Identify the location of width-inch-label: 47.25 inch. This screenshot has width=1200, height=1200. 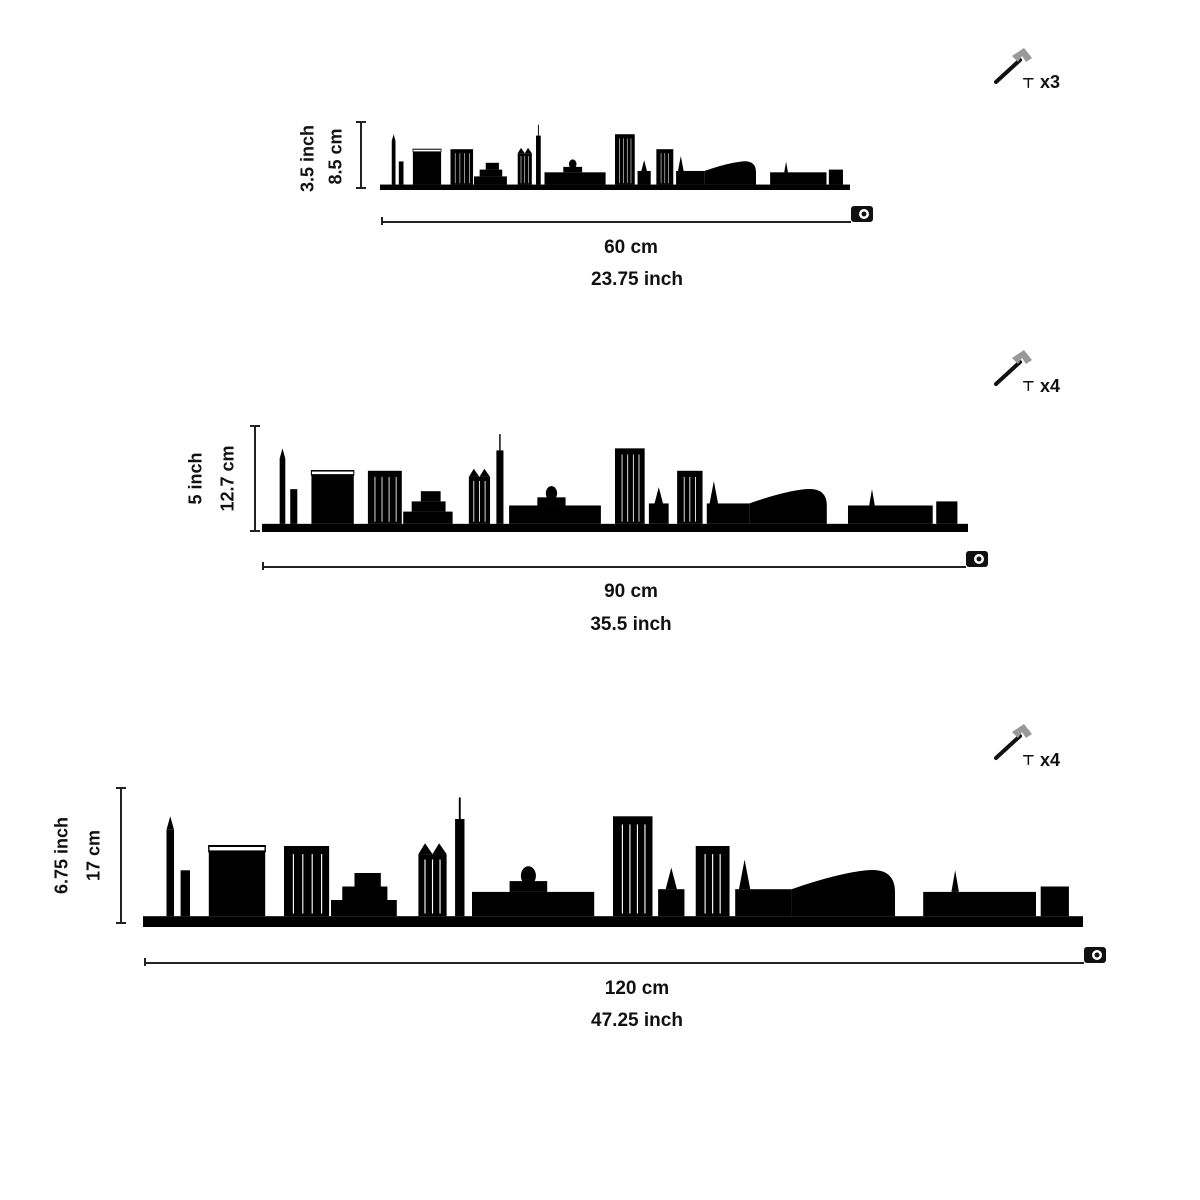
(637, 1020).